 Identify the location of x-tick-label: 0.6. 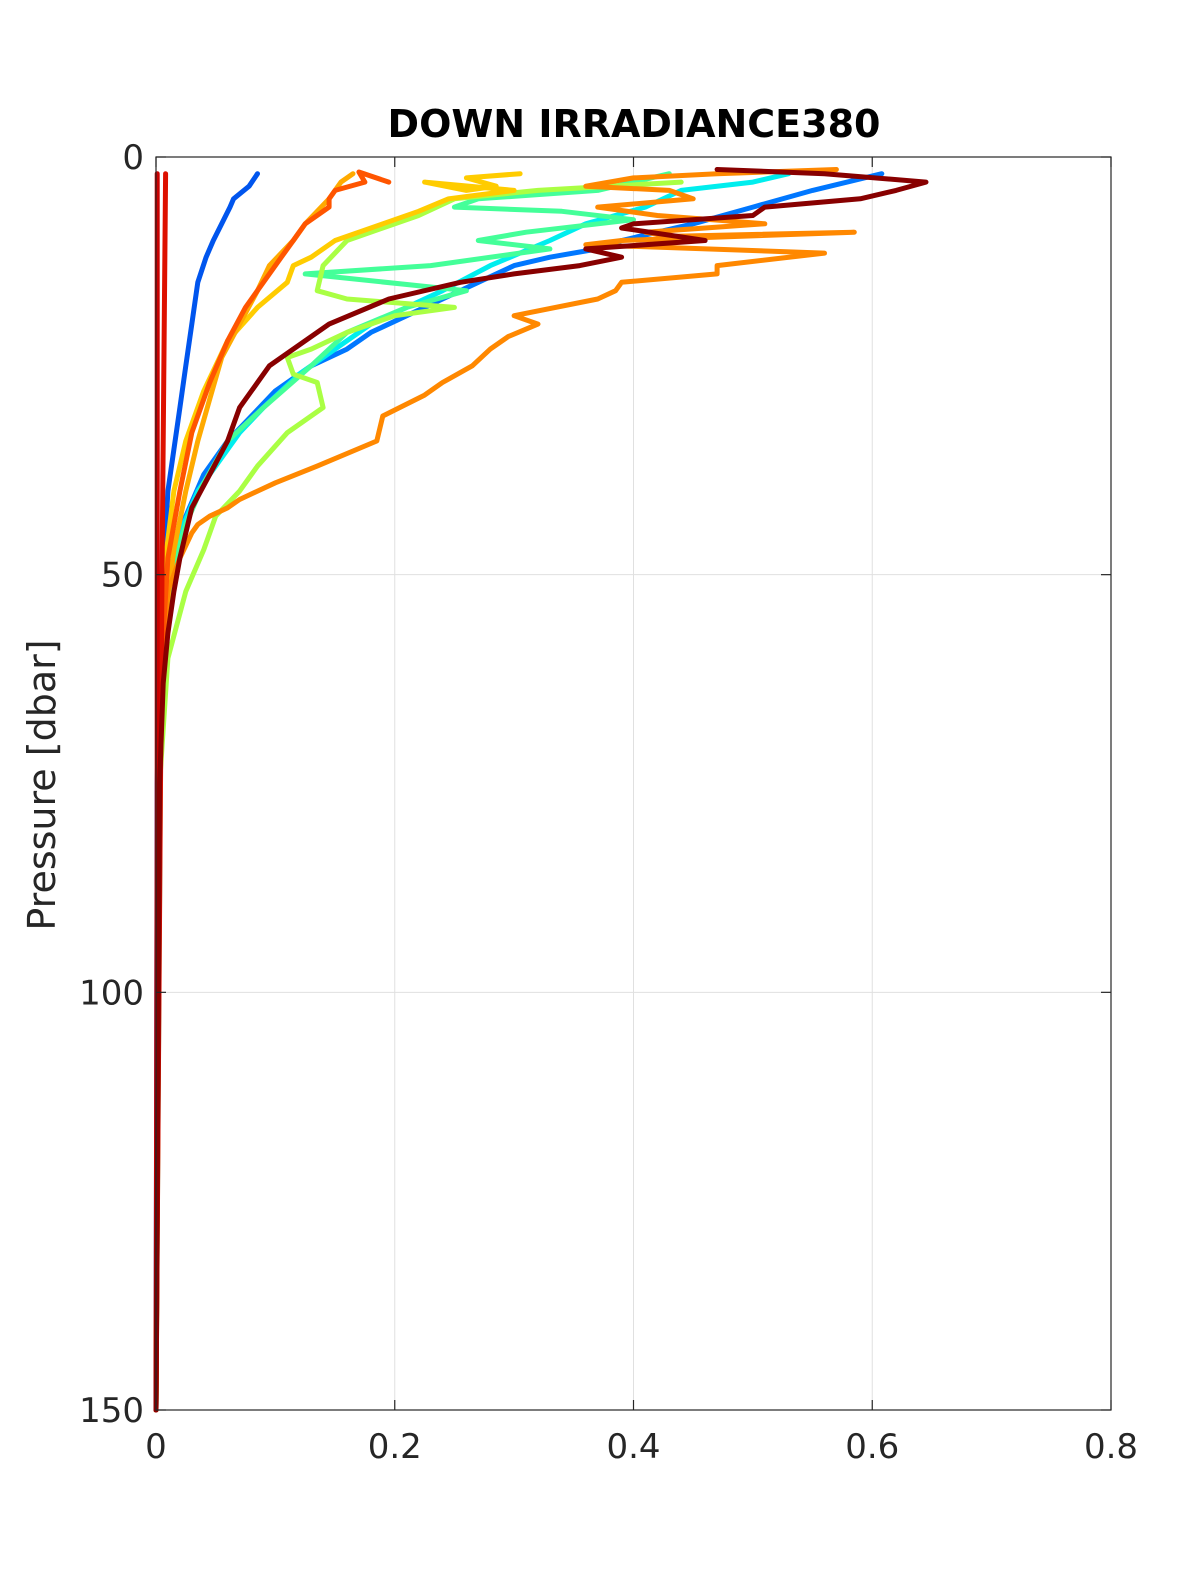
(872, 1447).